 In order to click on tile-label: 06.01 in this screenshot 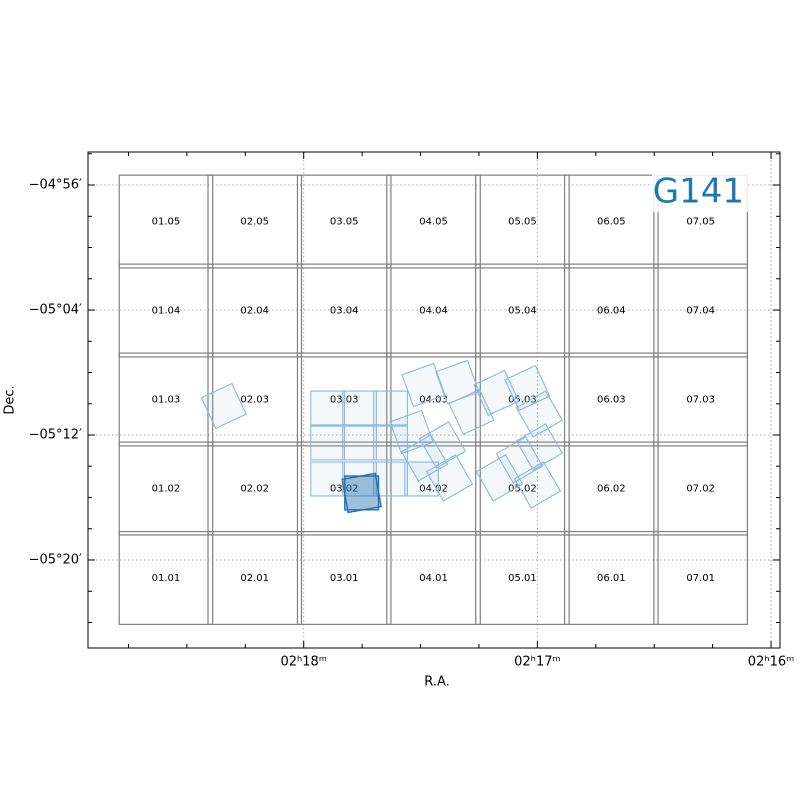, I will do `click(611, 578)`.